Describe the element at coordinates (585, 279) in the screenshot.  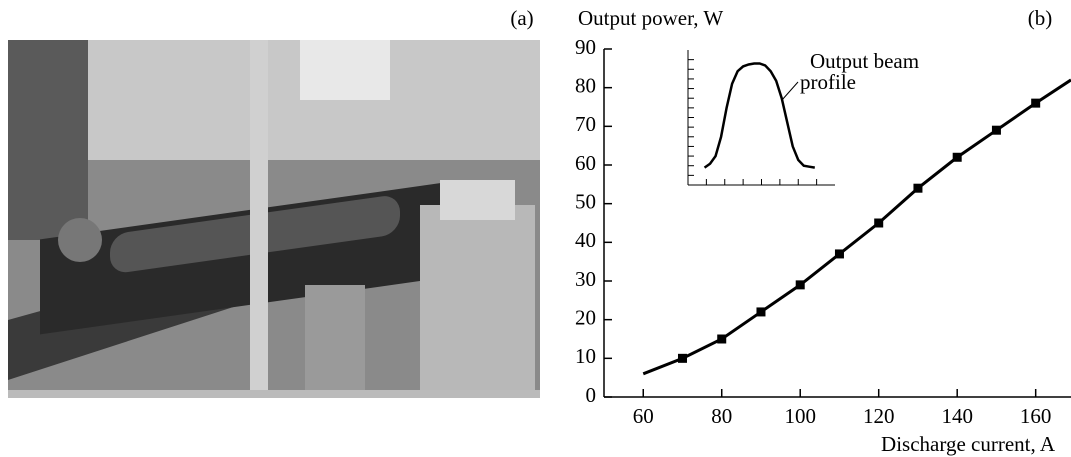
I see `y-tick-label: 30` at that location.